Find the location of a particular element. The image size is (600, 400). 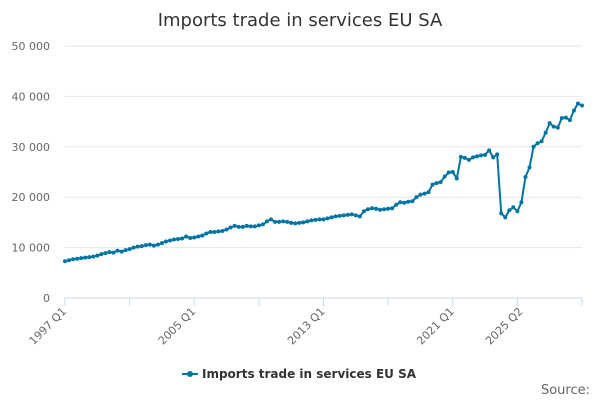

legend: Imports trade in services EU SA is located at coordinates (299, 374).